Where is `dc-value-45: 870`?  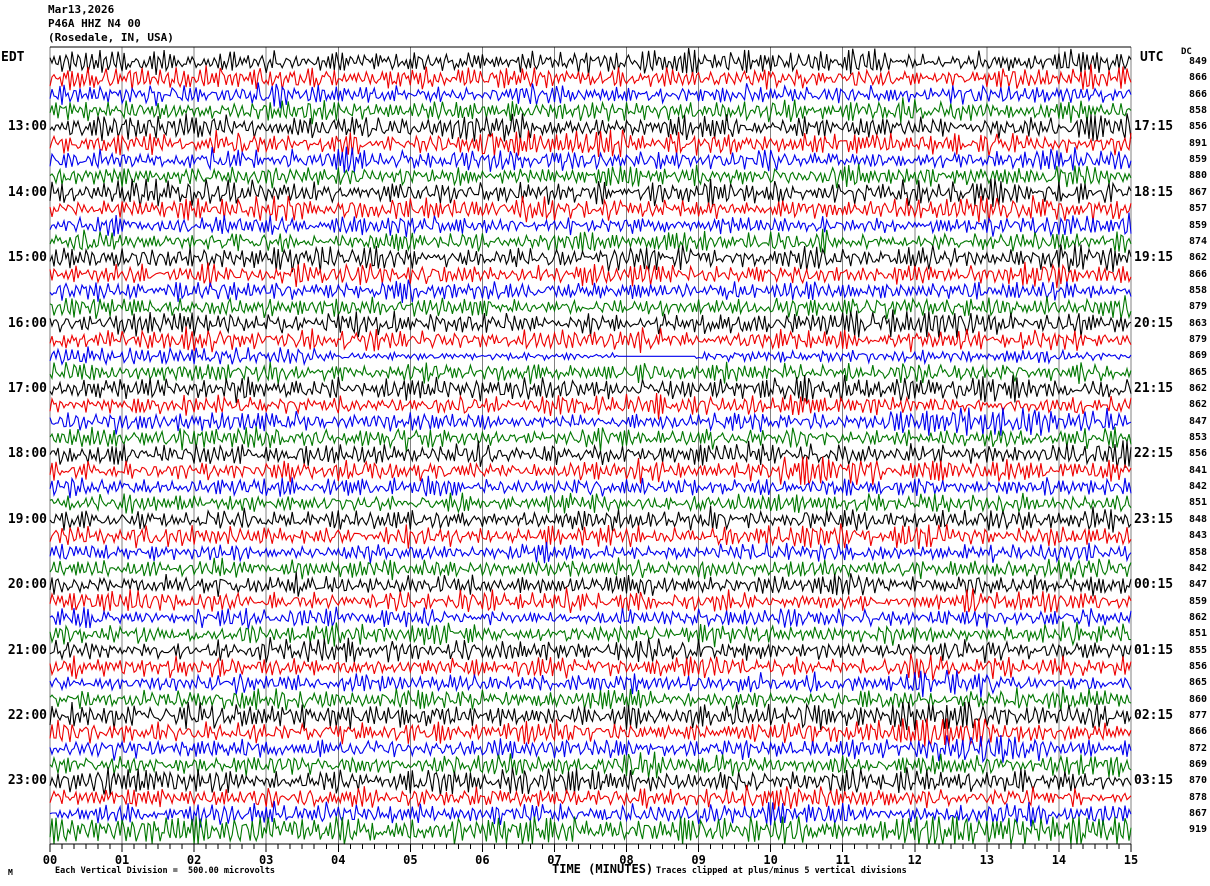
dc-value-45: 870 is located at coordinates (1197, 781).